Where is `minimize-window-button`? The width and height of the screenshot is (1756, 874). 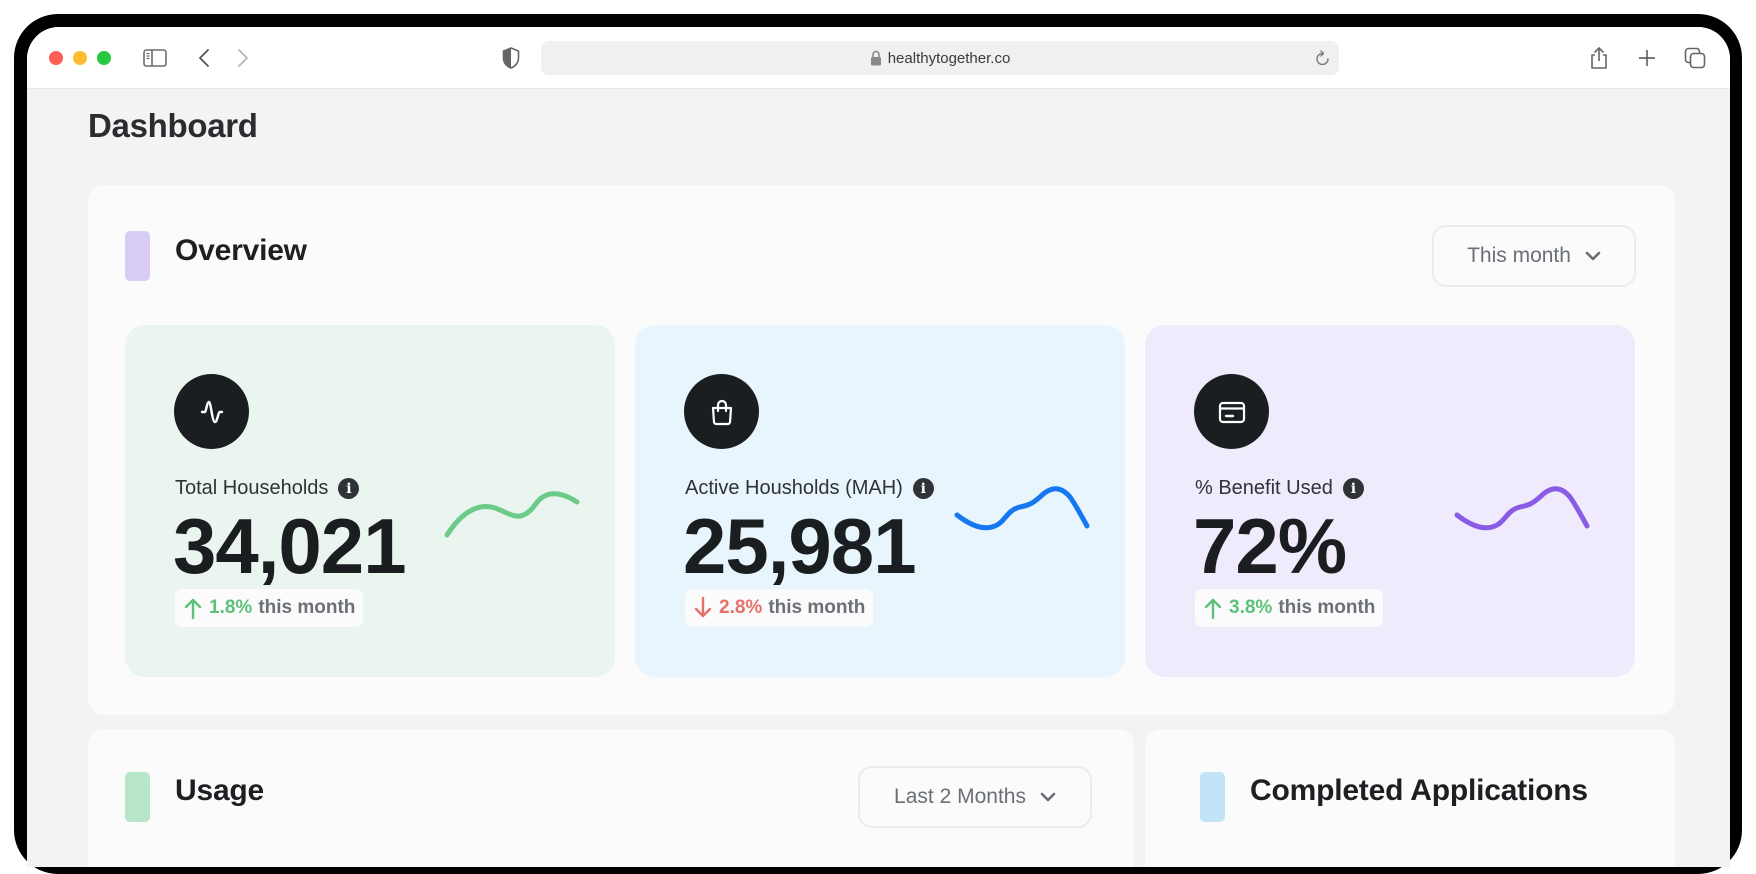
minimize-window-button is located at coordinates (80, 58).